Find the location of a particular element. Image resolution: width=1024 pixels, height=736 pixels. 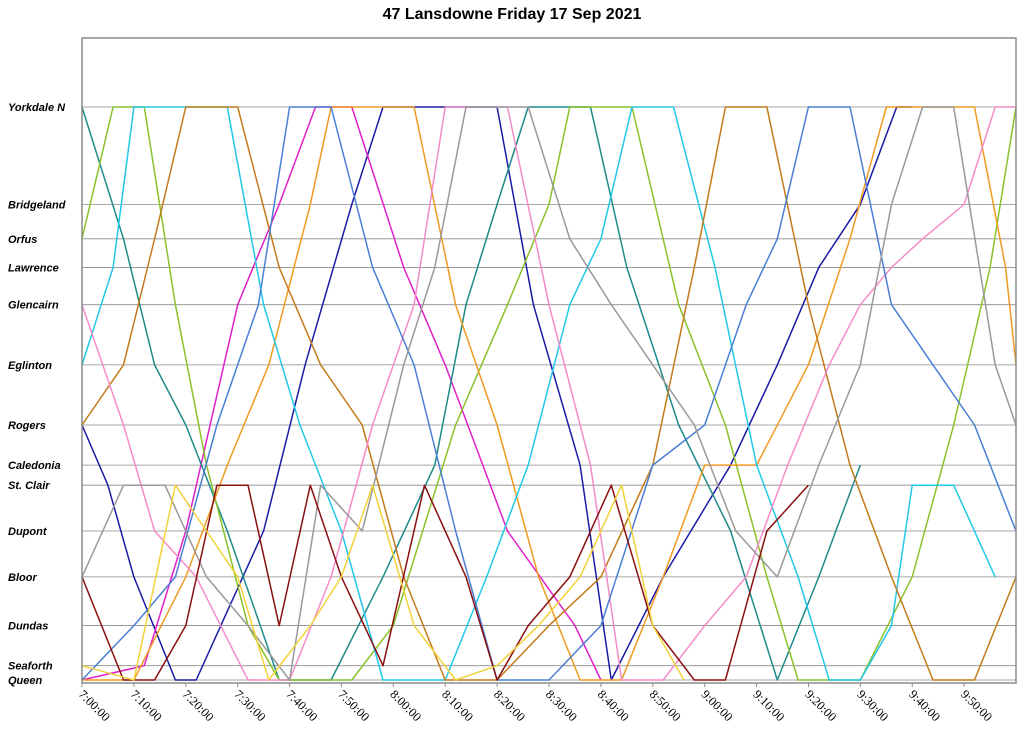

time-tick-label: 7:20:00 is located at coordinates (198, 705).